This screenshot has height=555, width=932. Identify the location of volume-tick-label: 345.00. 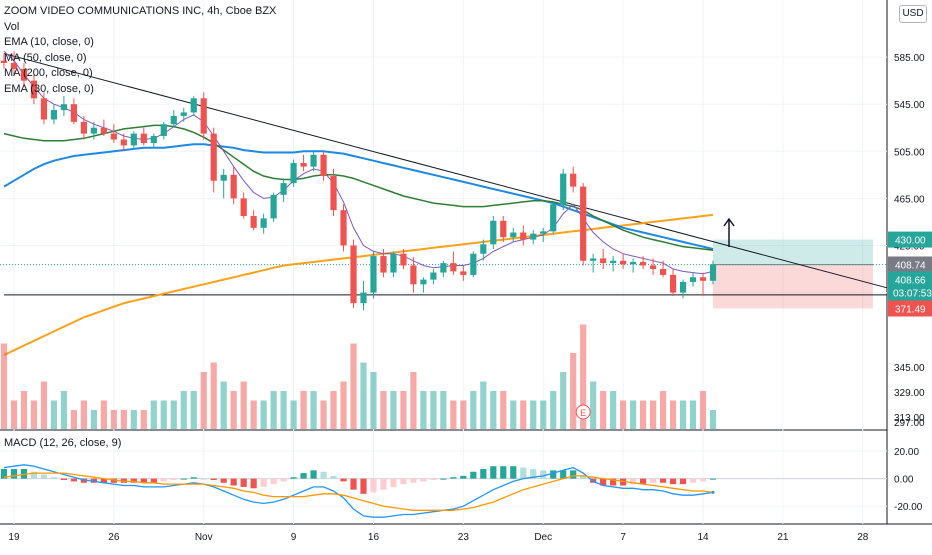
(909, 368).